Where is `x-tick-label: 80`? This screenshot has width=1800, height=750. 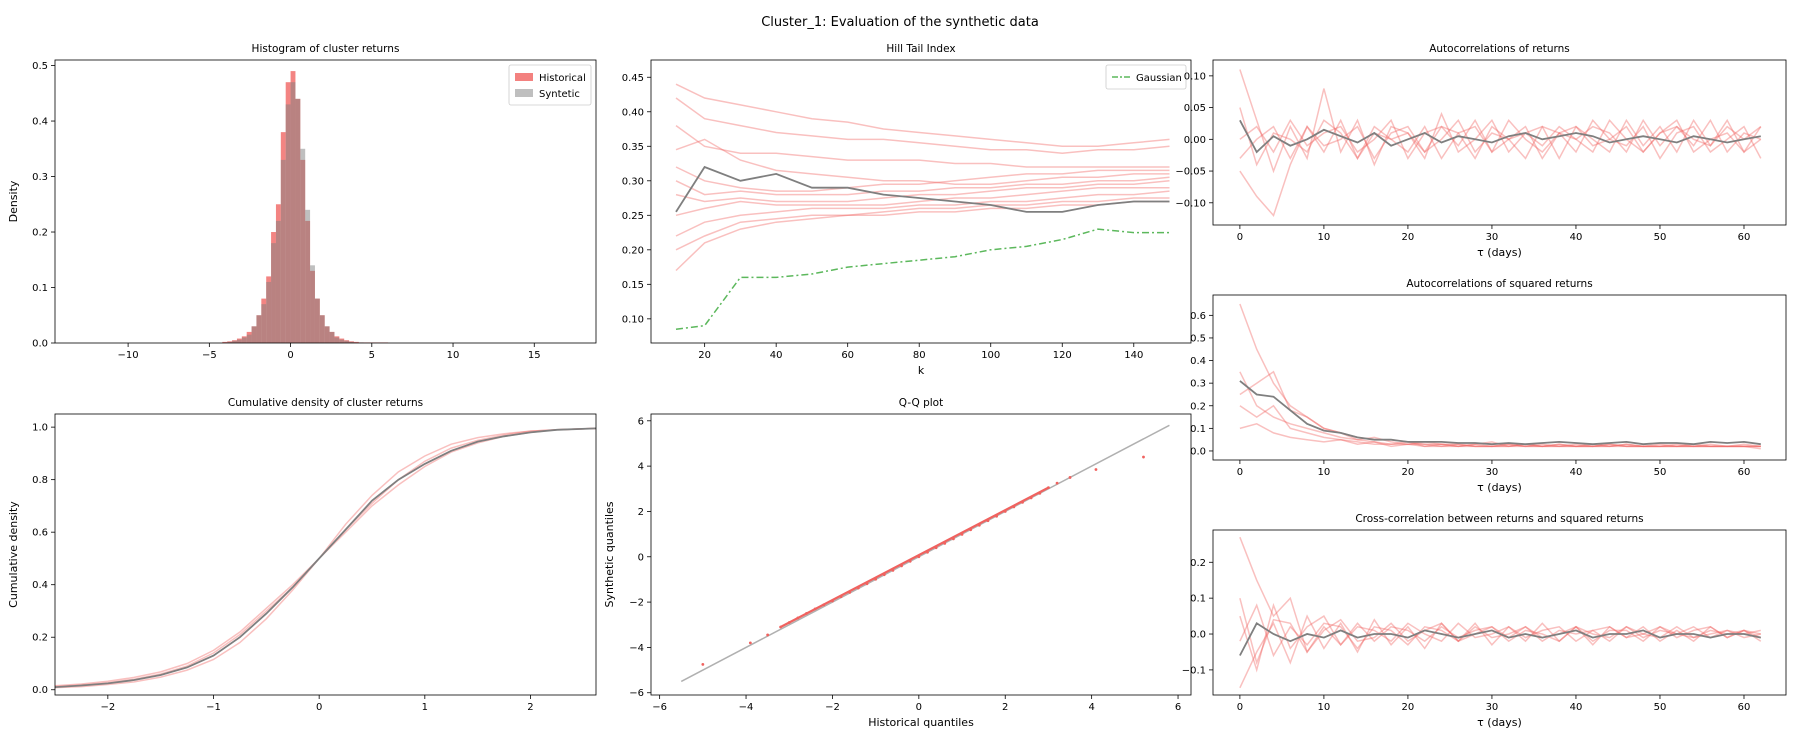 x-tick-label: 80 is located at coordinates (919, 355).